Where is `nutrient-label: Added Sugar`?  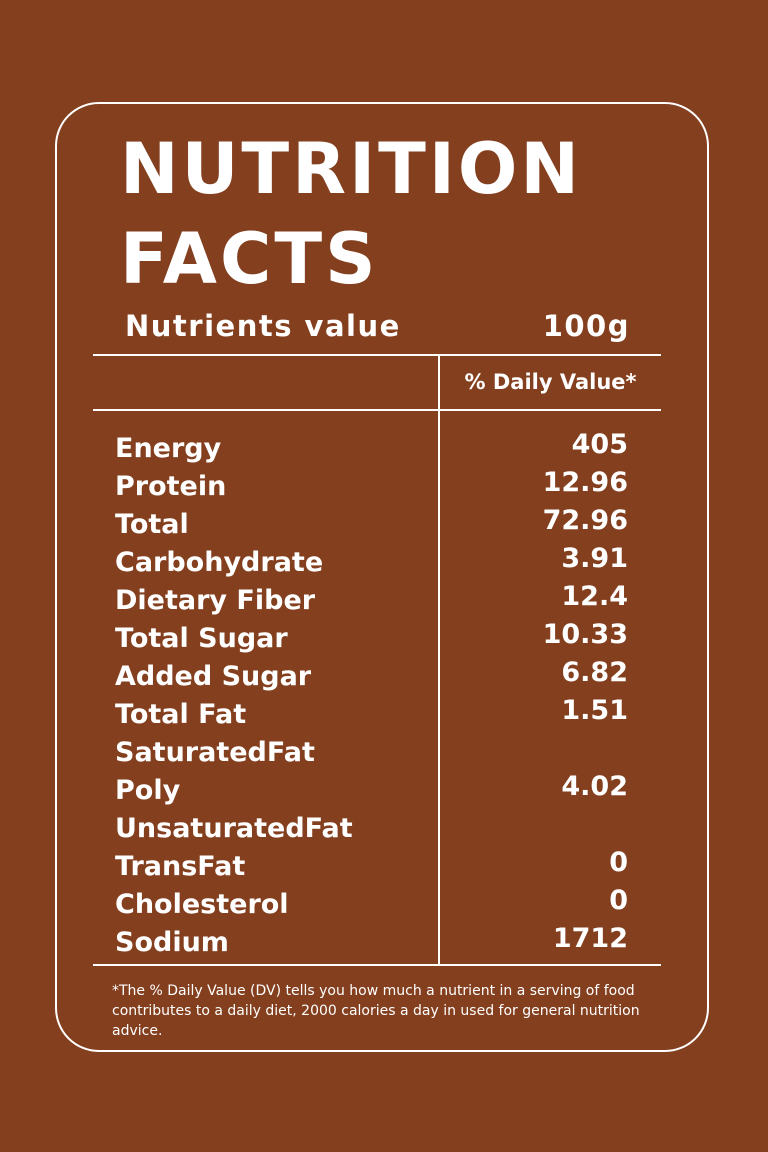
nutrient-label: Added Sugar is located at coordinates (213, 676).